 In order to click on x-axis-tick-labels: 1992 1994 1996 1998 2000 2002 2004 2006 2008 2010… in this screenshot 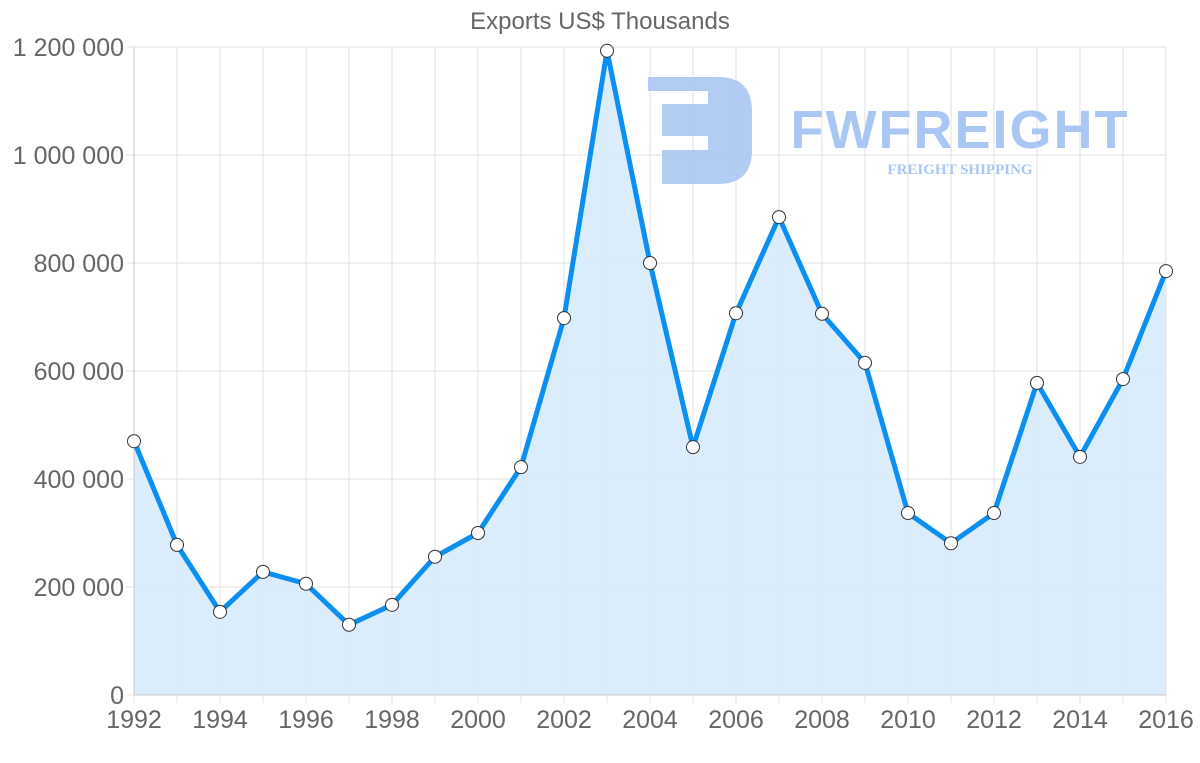, I will do `click(650, 720)`.